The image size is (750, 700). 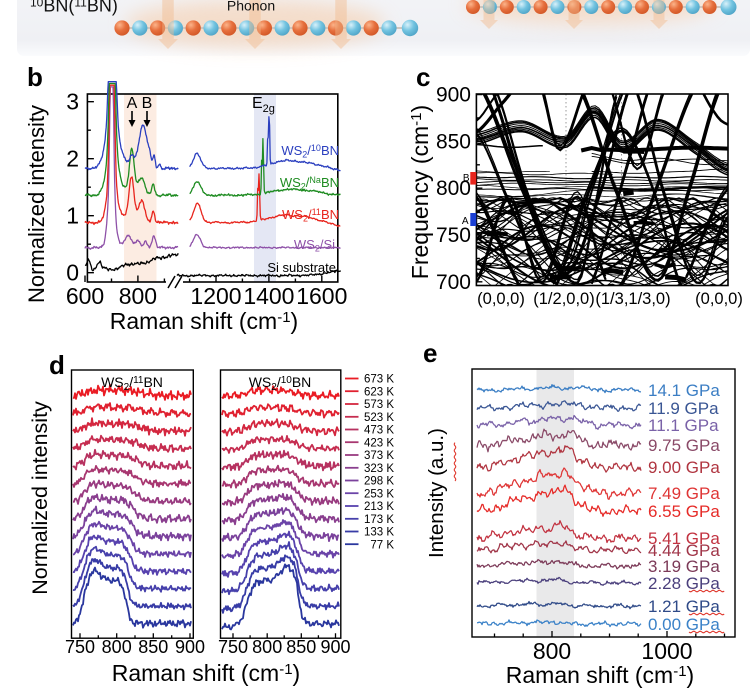 I want to click on svg-text: 1400, so click(x=268, y=296).